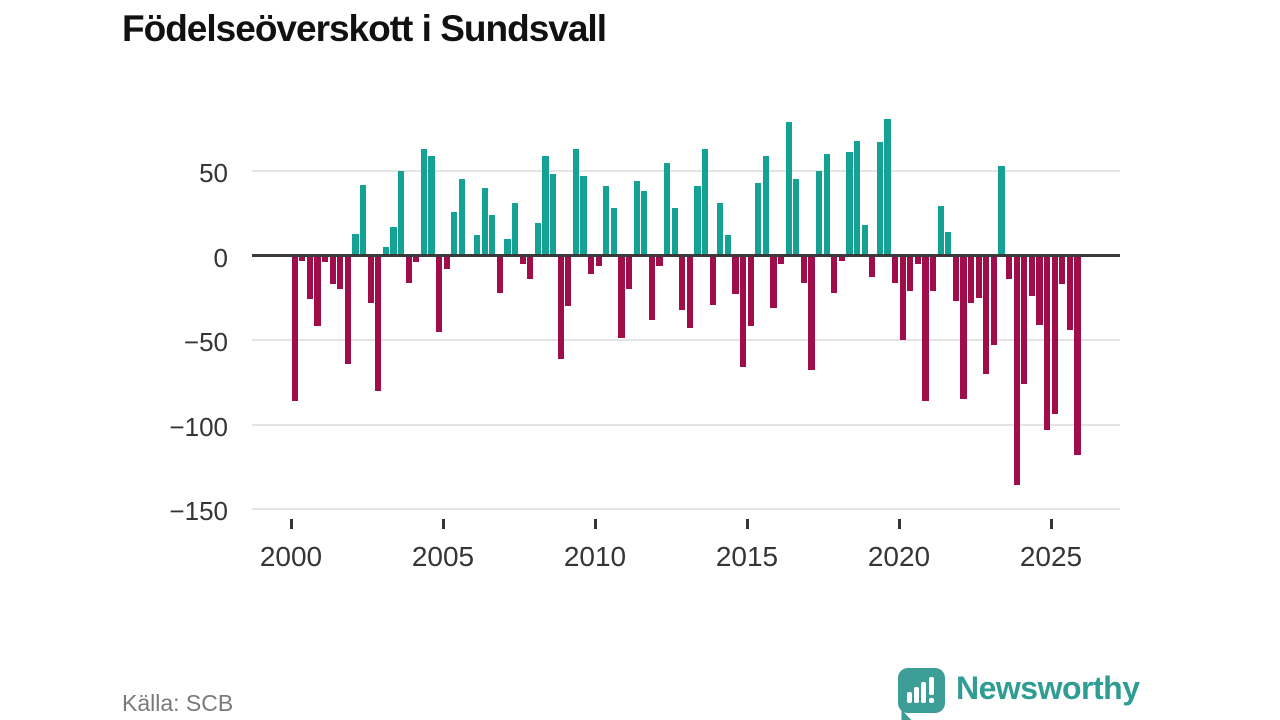 This screenshot has height=720, width=1280. What do you see at coordinates (887, 187) in the screenshot?
I see `bar-2019Q3` at bounding box center [887, 187].